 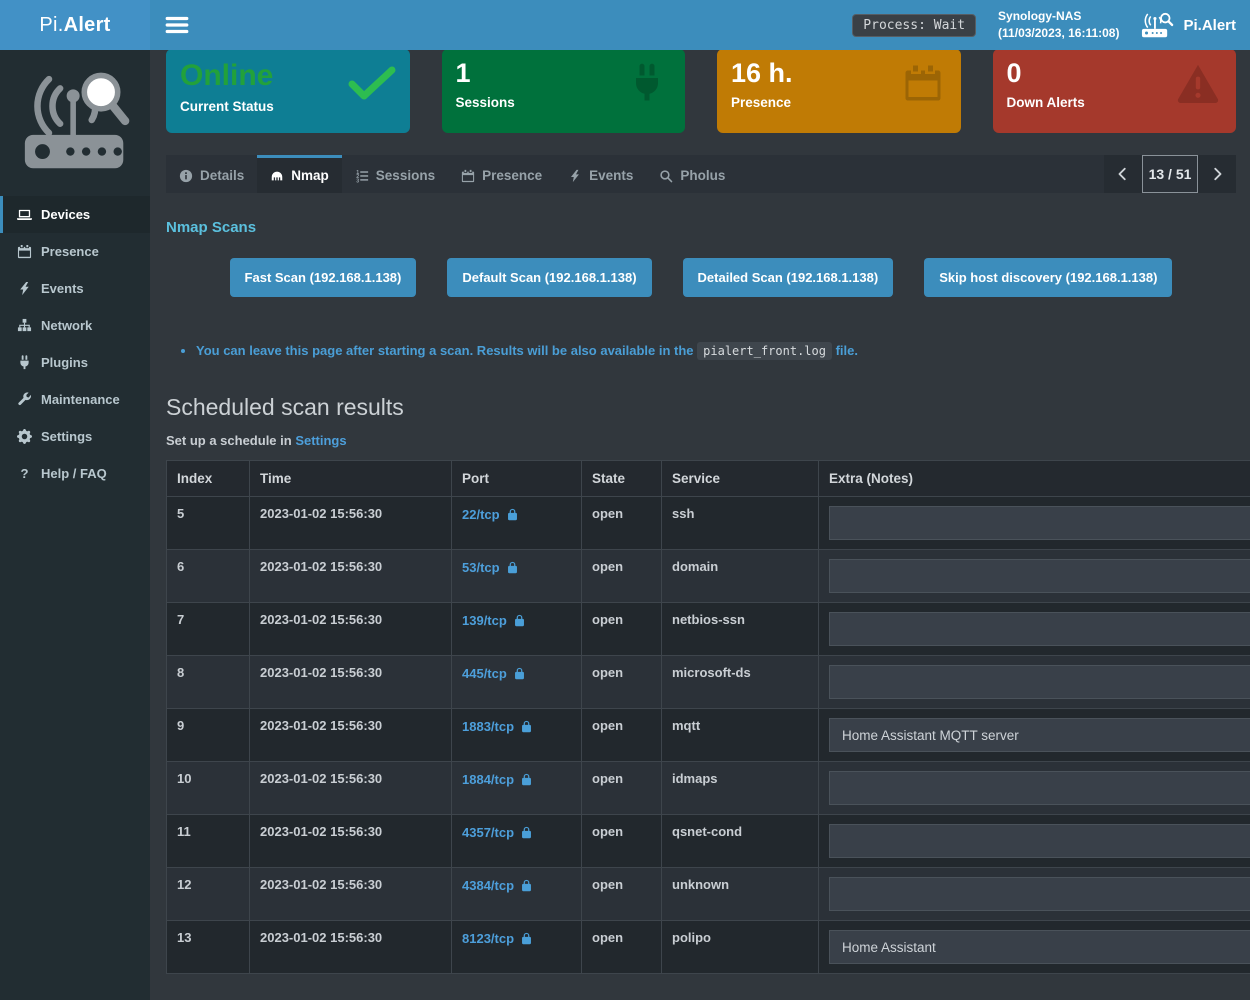 What do you see at coordinates (70, 251) in the screenshot?
I see `sidebar-item-label: Presence` at bounding box center [70, 251].